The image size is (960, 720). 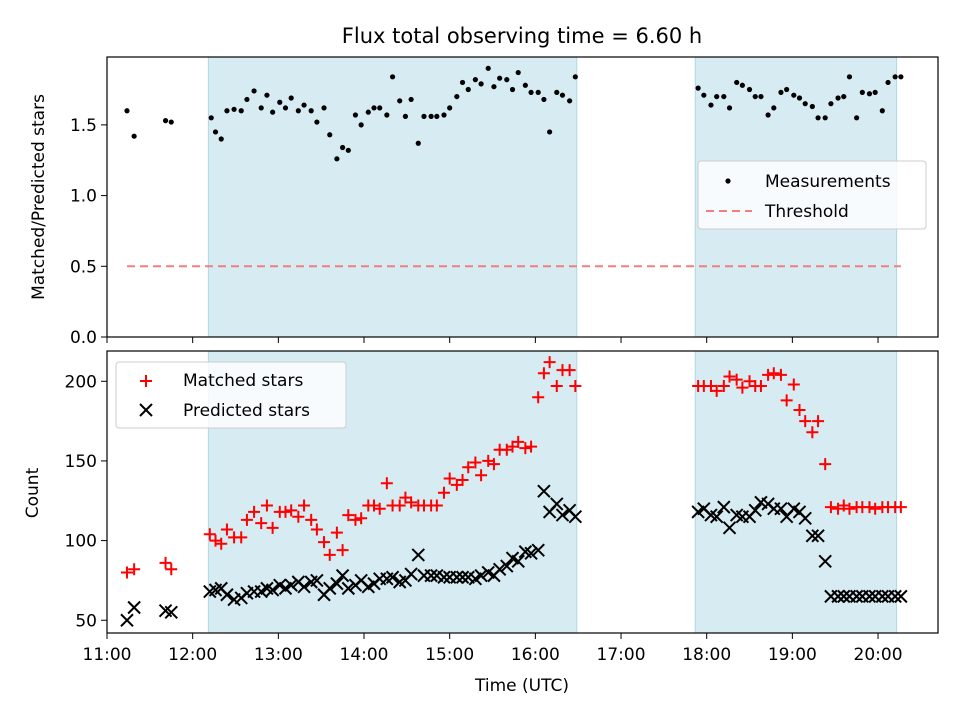 What do you see at coordinates (243, 381) in the screenshot?
I see `legend-matched-label: Matched stars` at bounding box center [243, 381].